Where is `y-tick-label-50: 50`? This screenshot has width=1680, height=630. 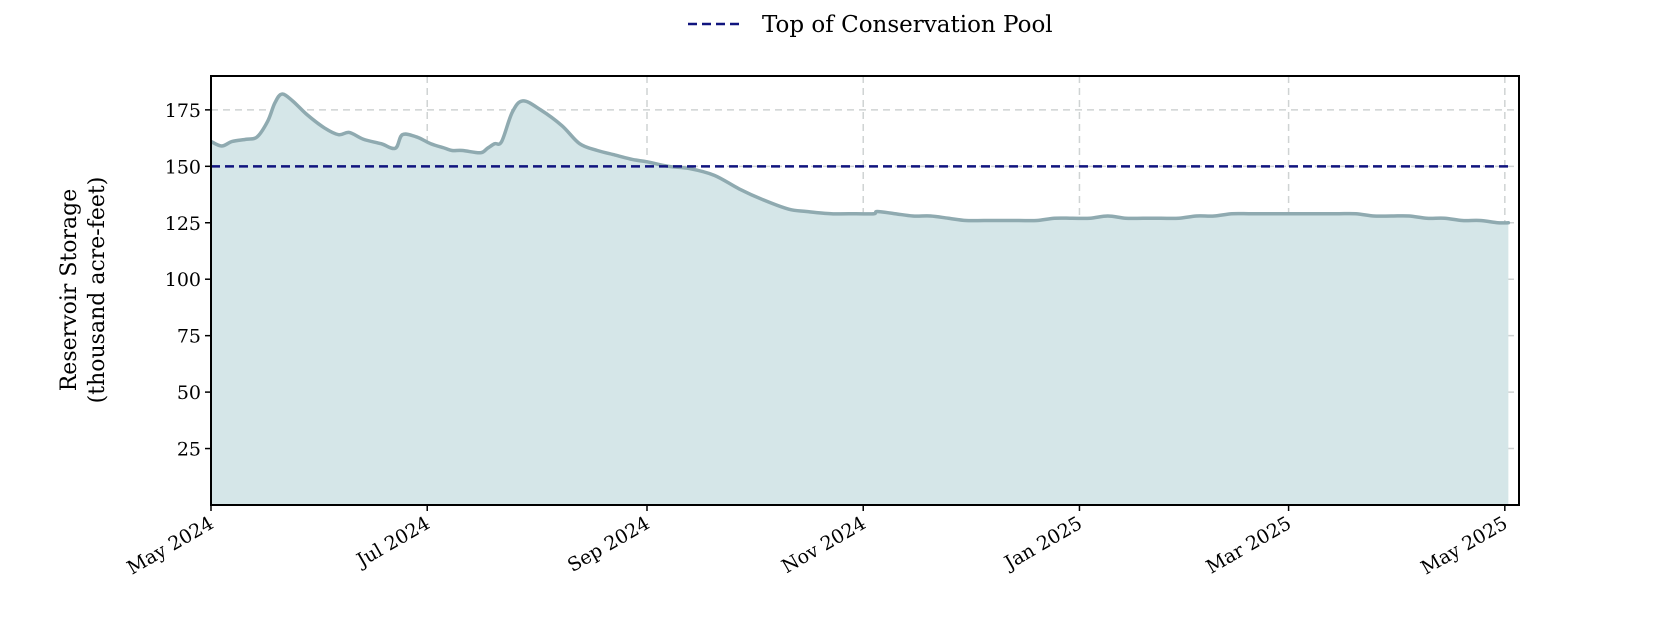 y-tick-label-50: 50 is located at coordinates (189, 393).